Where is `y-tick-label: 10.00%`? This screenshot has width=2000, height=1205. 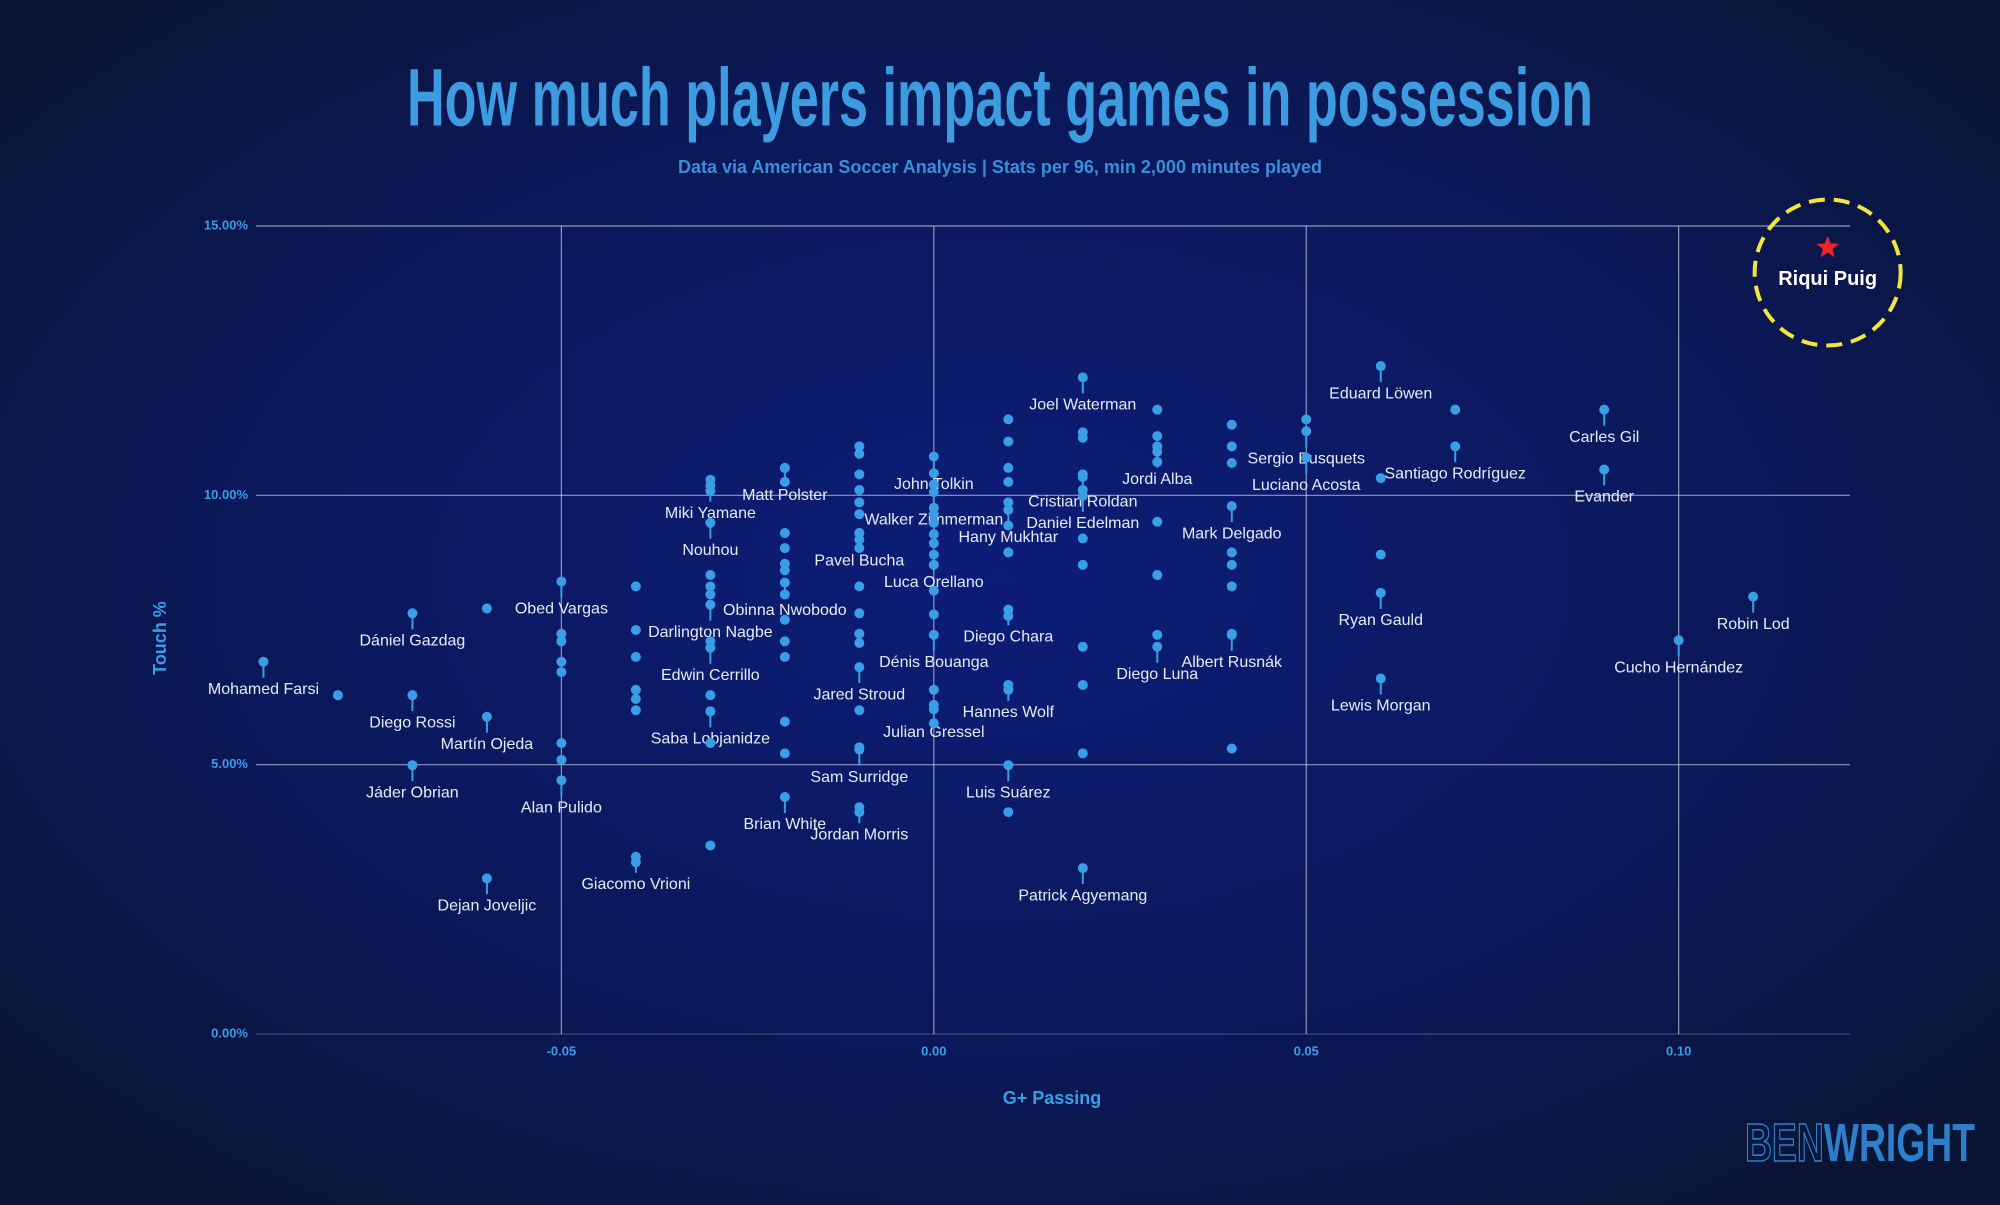 y-tick-label: 10.00% is located at coordinates (226, 494).